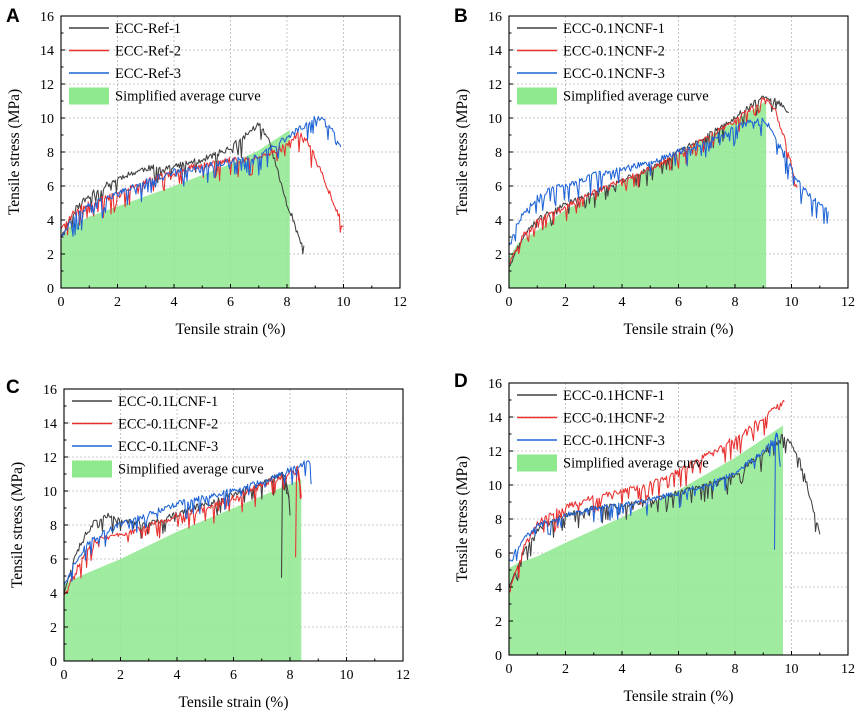 The height and width of the screenshot is (717, 858). I want to click on legend-label: ECC-0.1NCNF-1, so click(614, 29).